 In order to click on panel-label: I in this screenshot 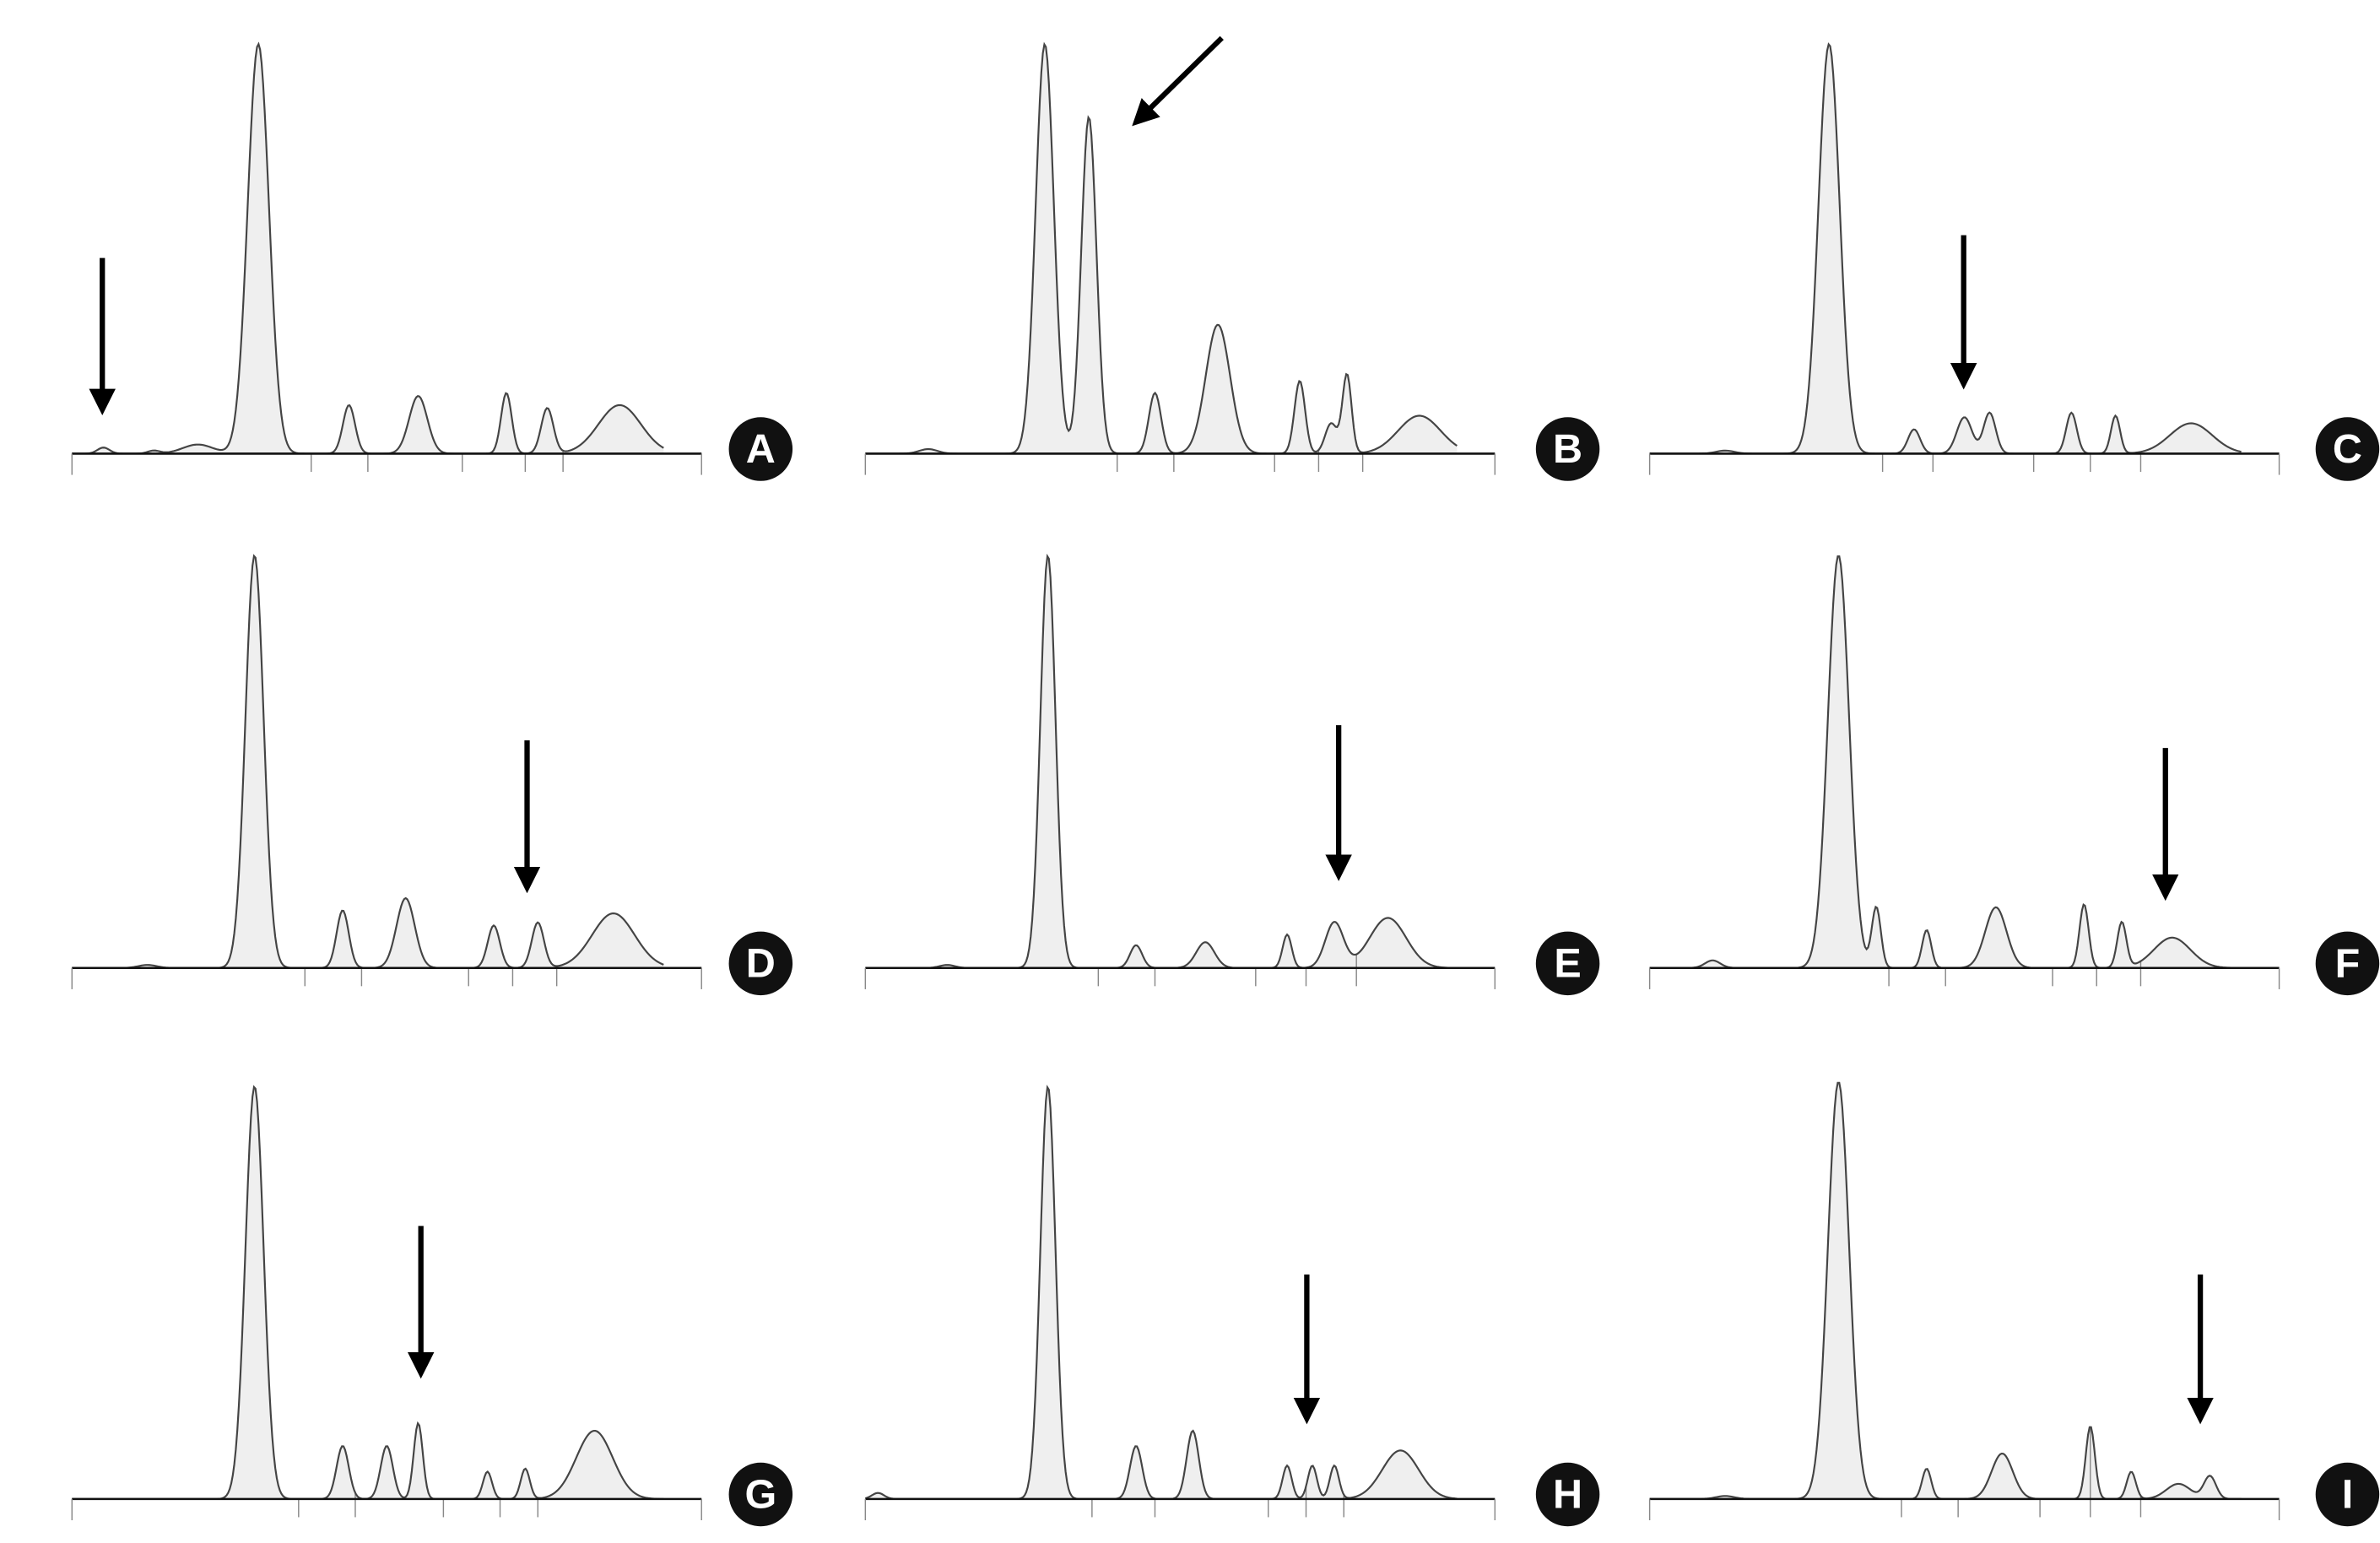, I will do `click(2347, 1494)`.